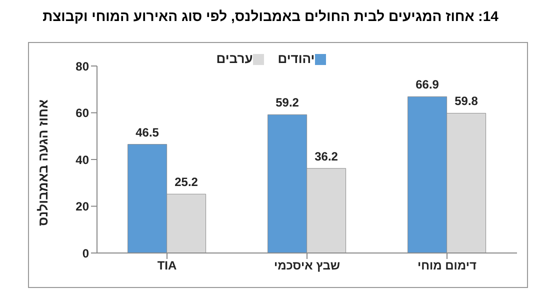  Describe the element at coordinates (234, 58) in the screenshot. I see `legend-label: ערבים` at that location.